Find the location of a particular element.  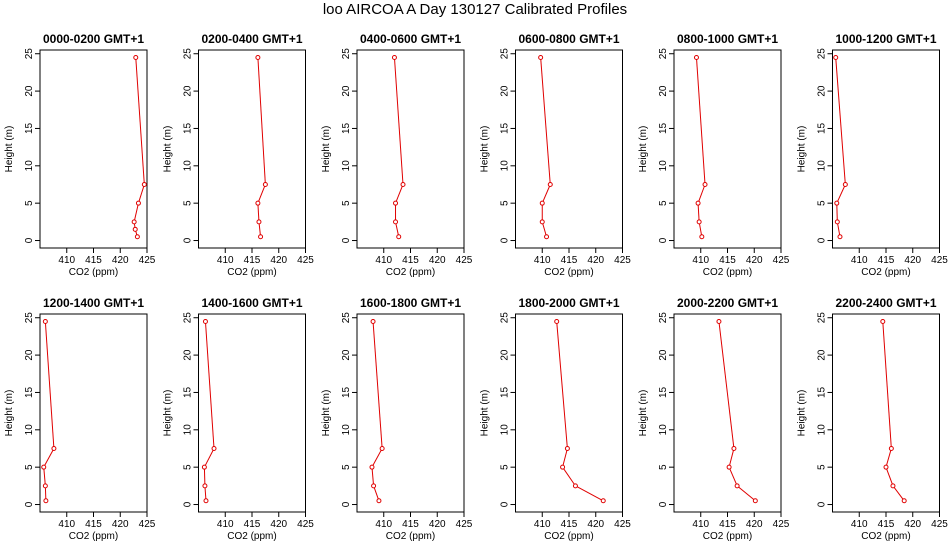

panel-title: 0200-0400 GMT+1 is located at coordinates (251, 39).